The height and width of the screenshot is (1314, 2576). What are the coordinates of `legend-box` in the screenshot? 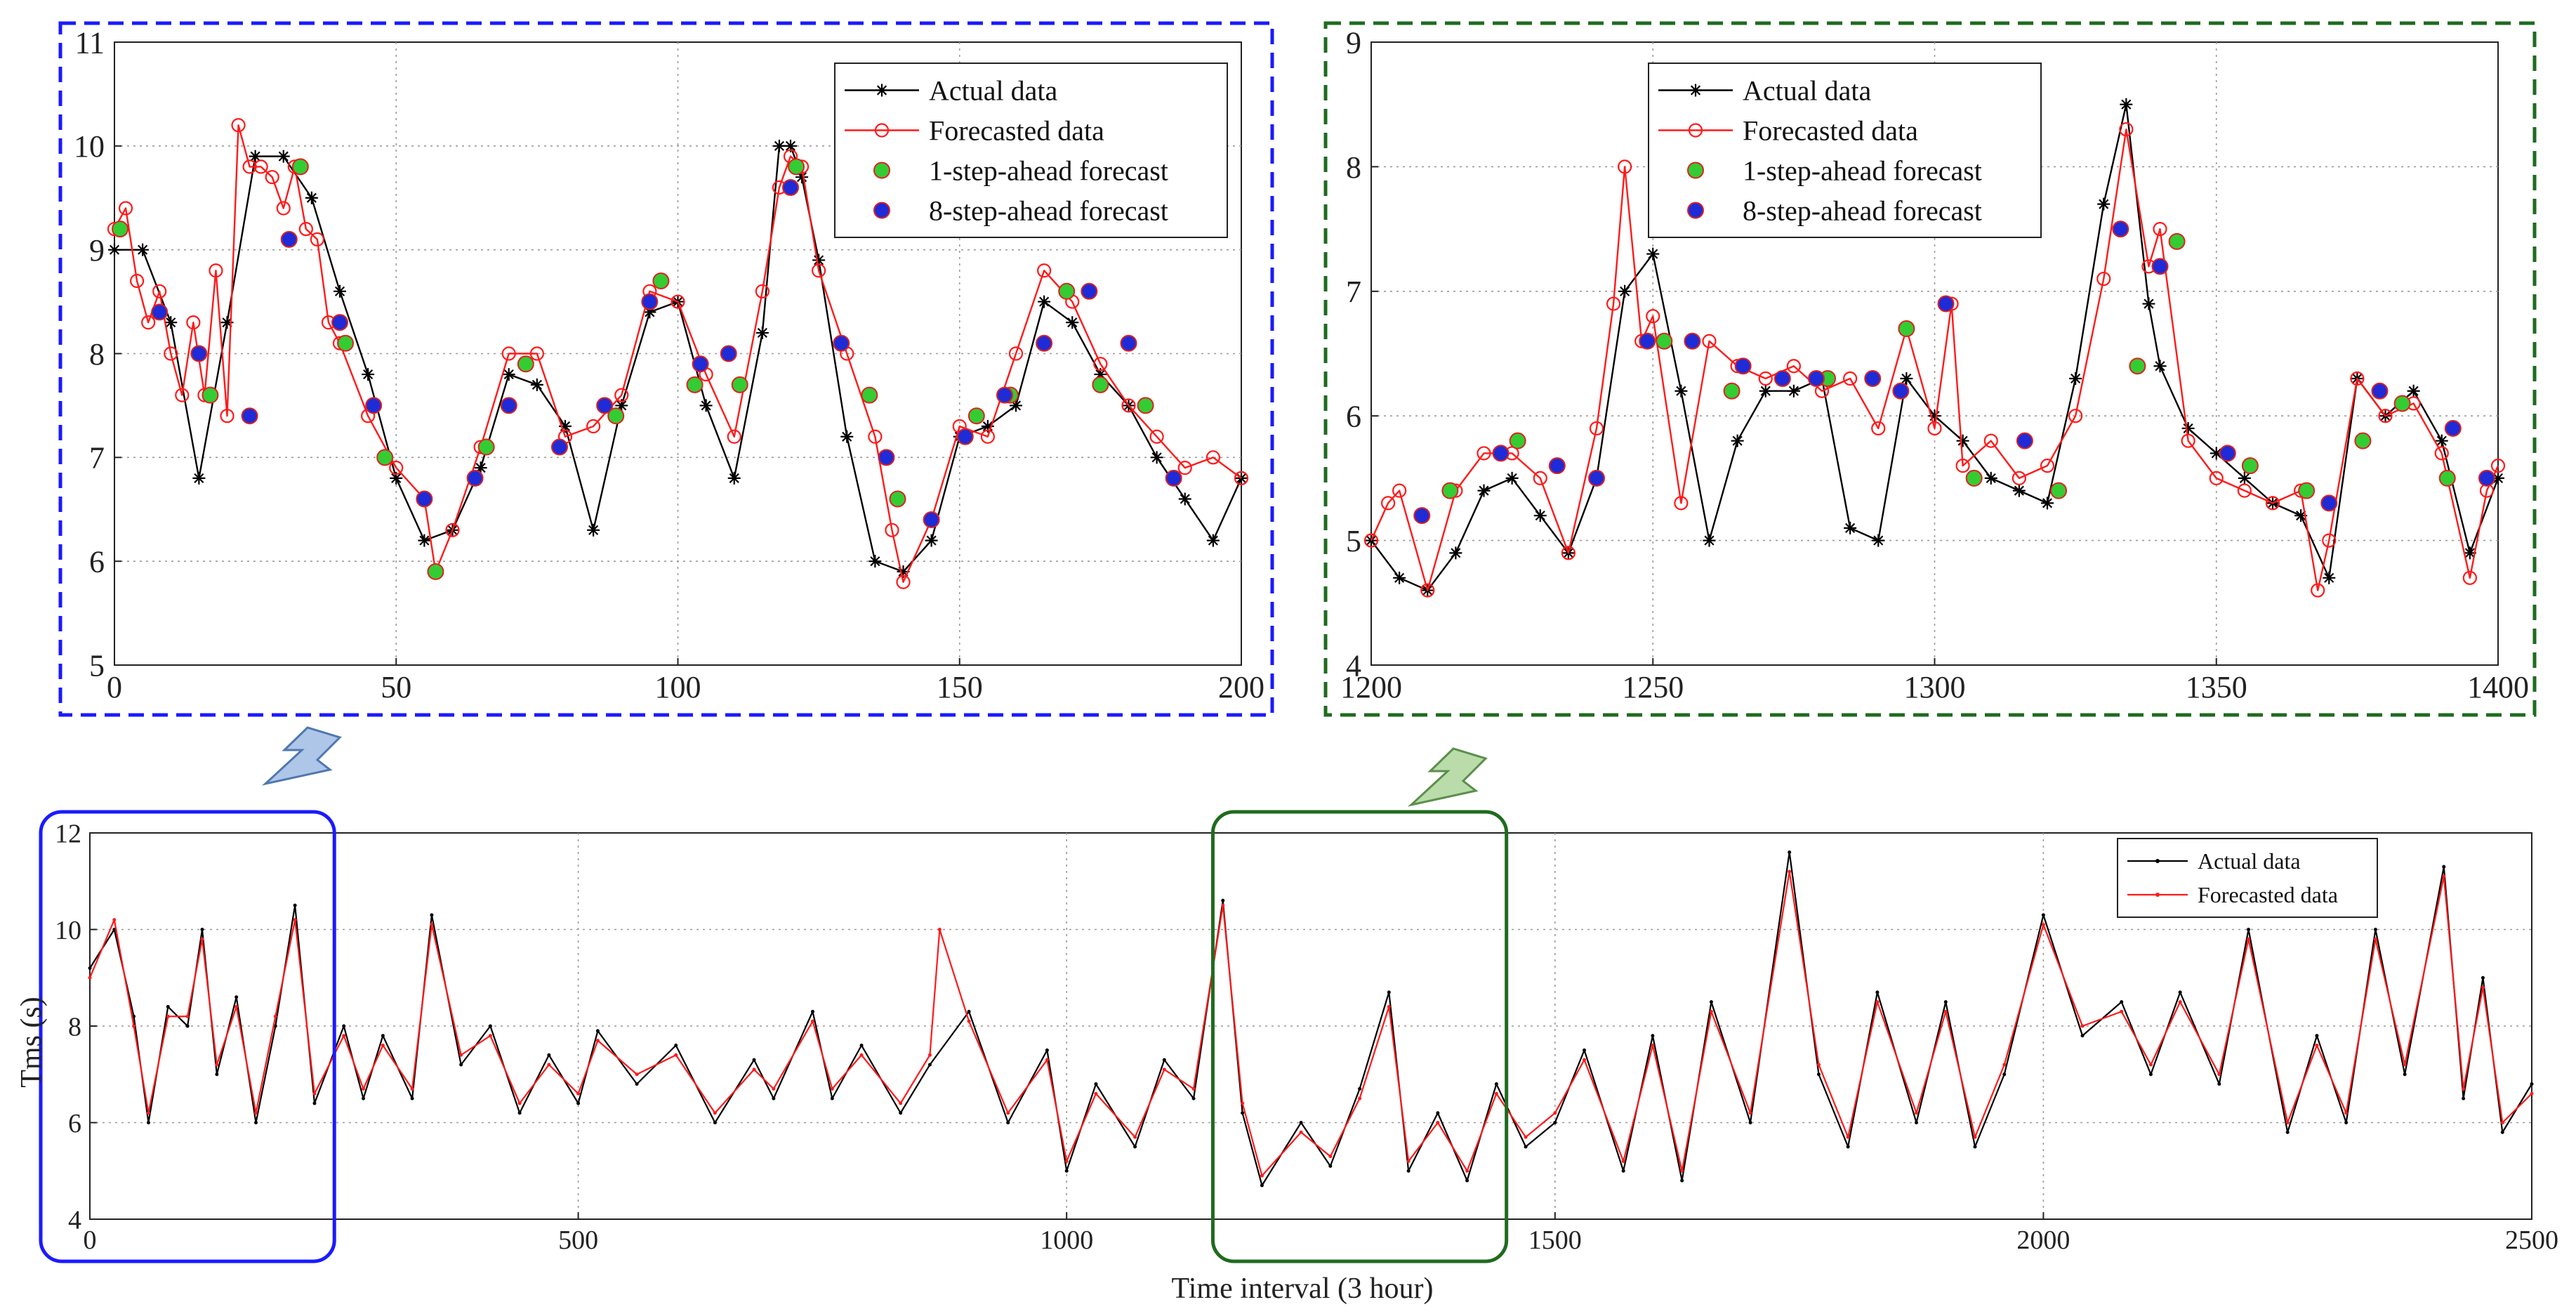 It's located at (1845, 150).